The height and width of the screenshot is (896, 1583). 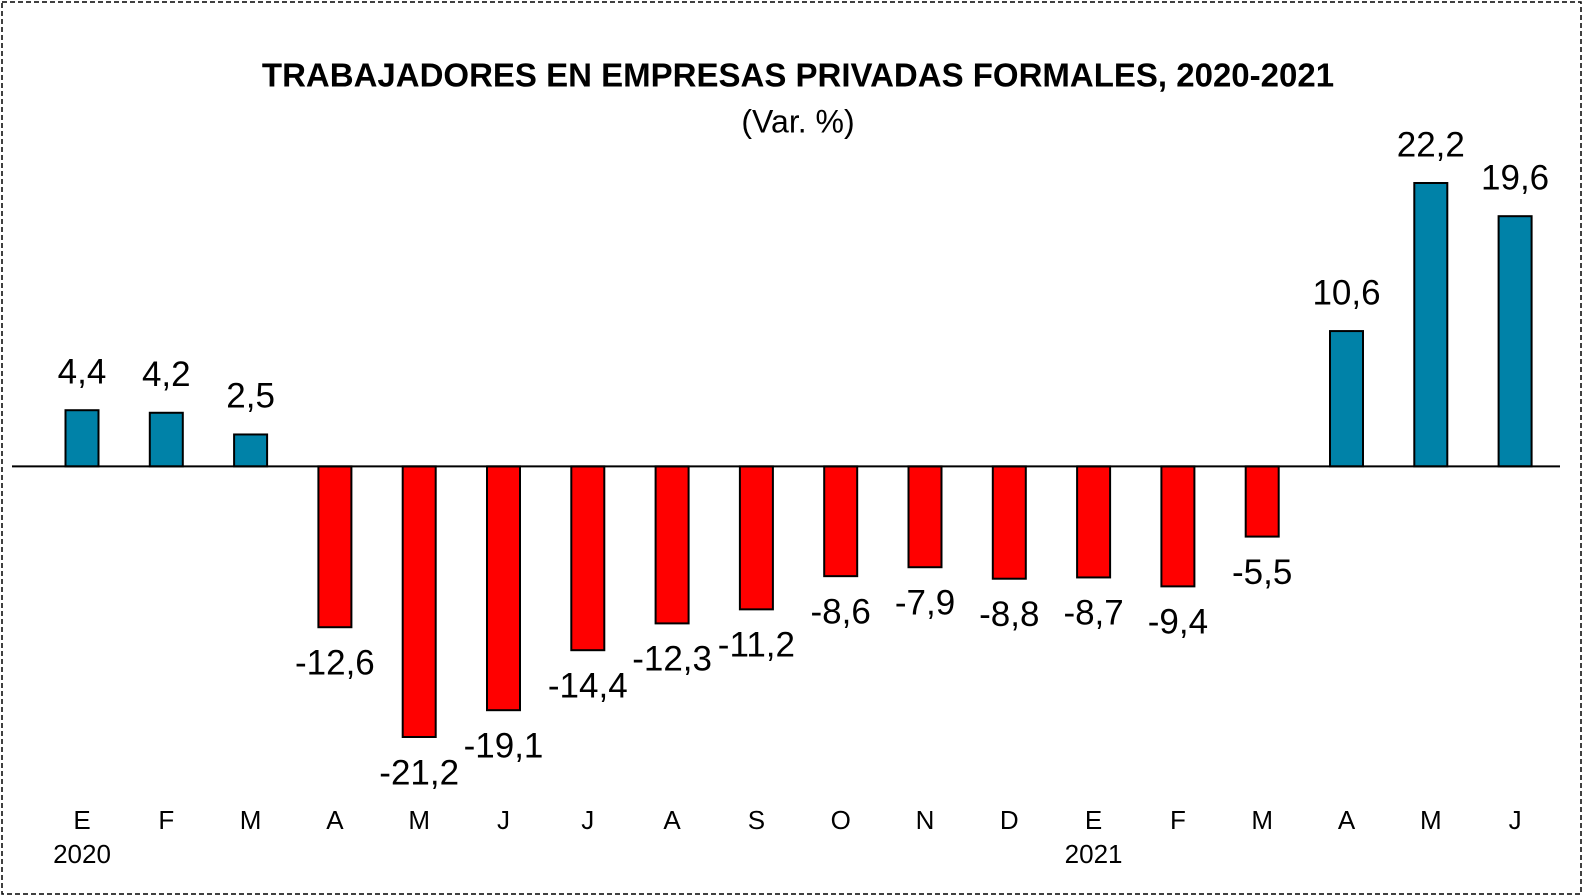 What do you see at coordinates (1094, 854) in the screenshot?
I see `year-label: 2021` at bounding box center [1094, 854].